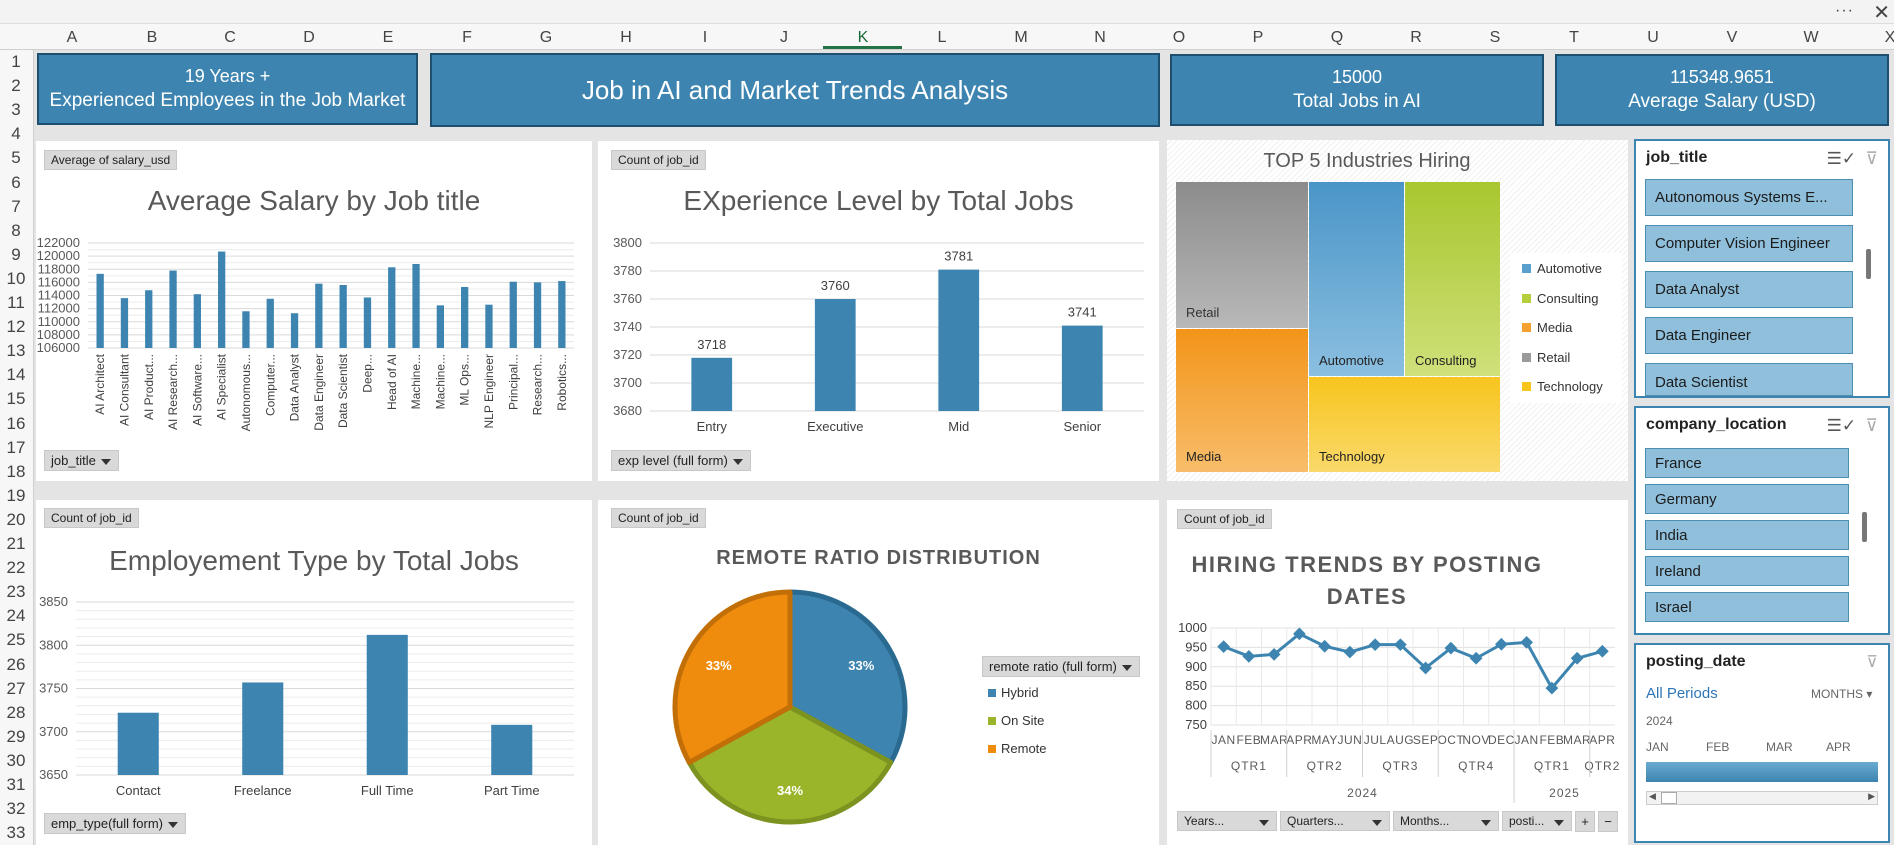 Image resolution: width=1894 pixels, height=845 pixels. I want to click on row-header-6: 6, so click(16, 182).